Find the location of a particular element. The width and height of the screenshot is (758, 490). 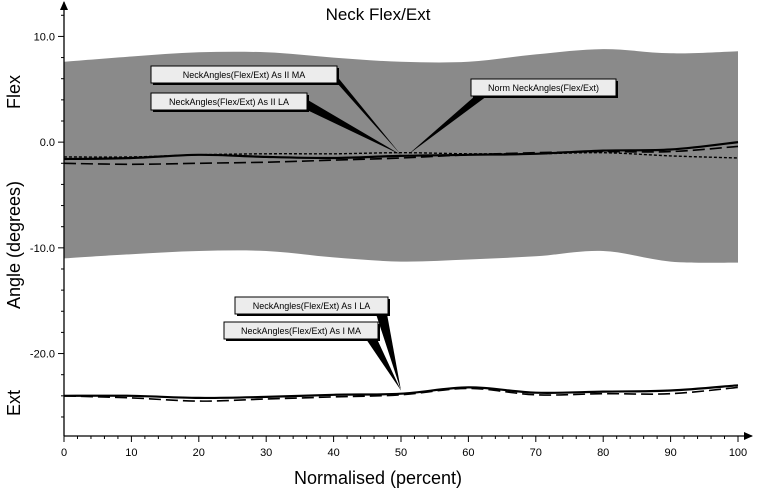

y-axis-label: Angle (degrees) is located at coordinates (14, 245).